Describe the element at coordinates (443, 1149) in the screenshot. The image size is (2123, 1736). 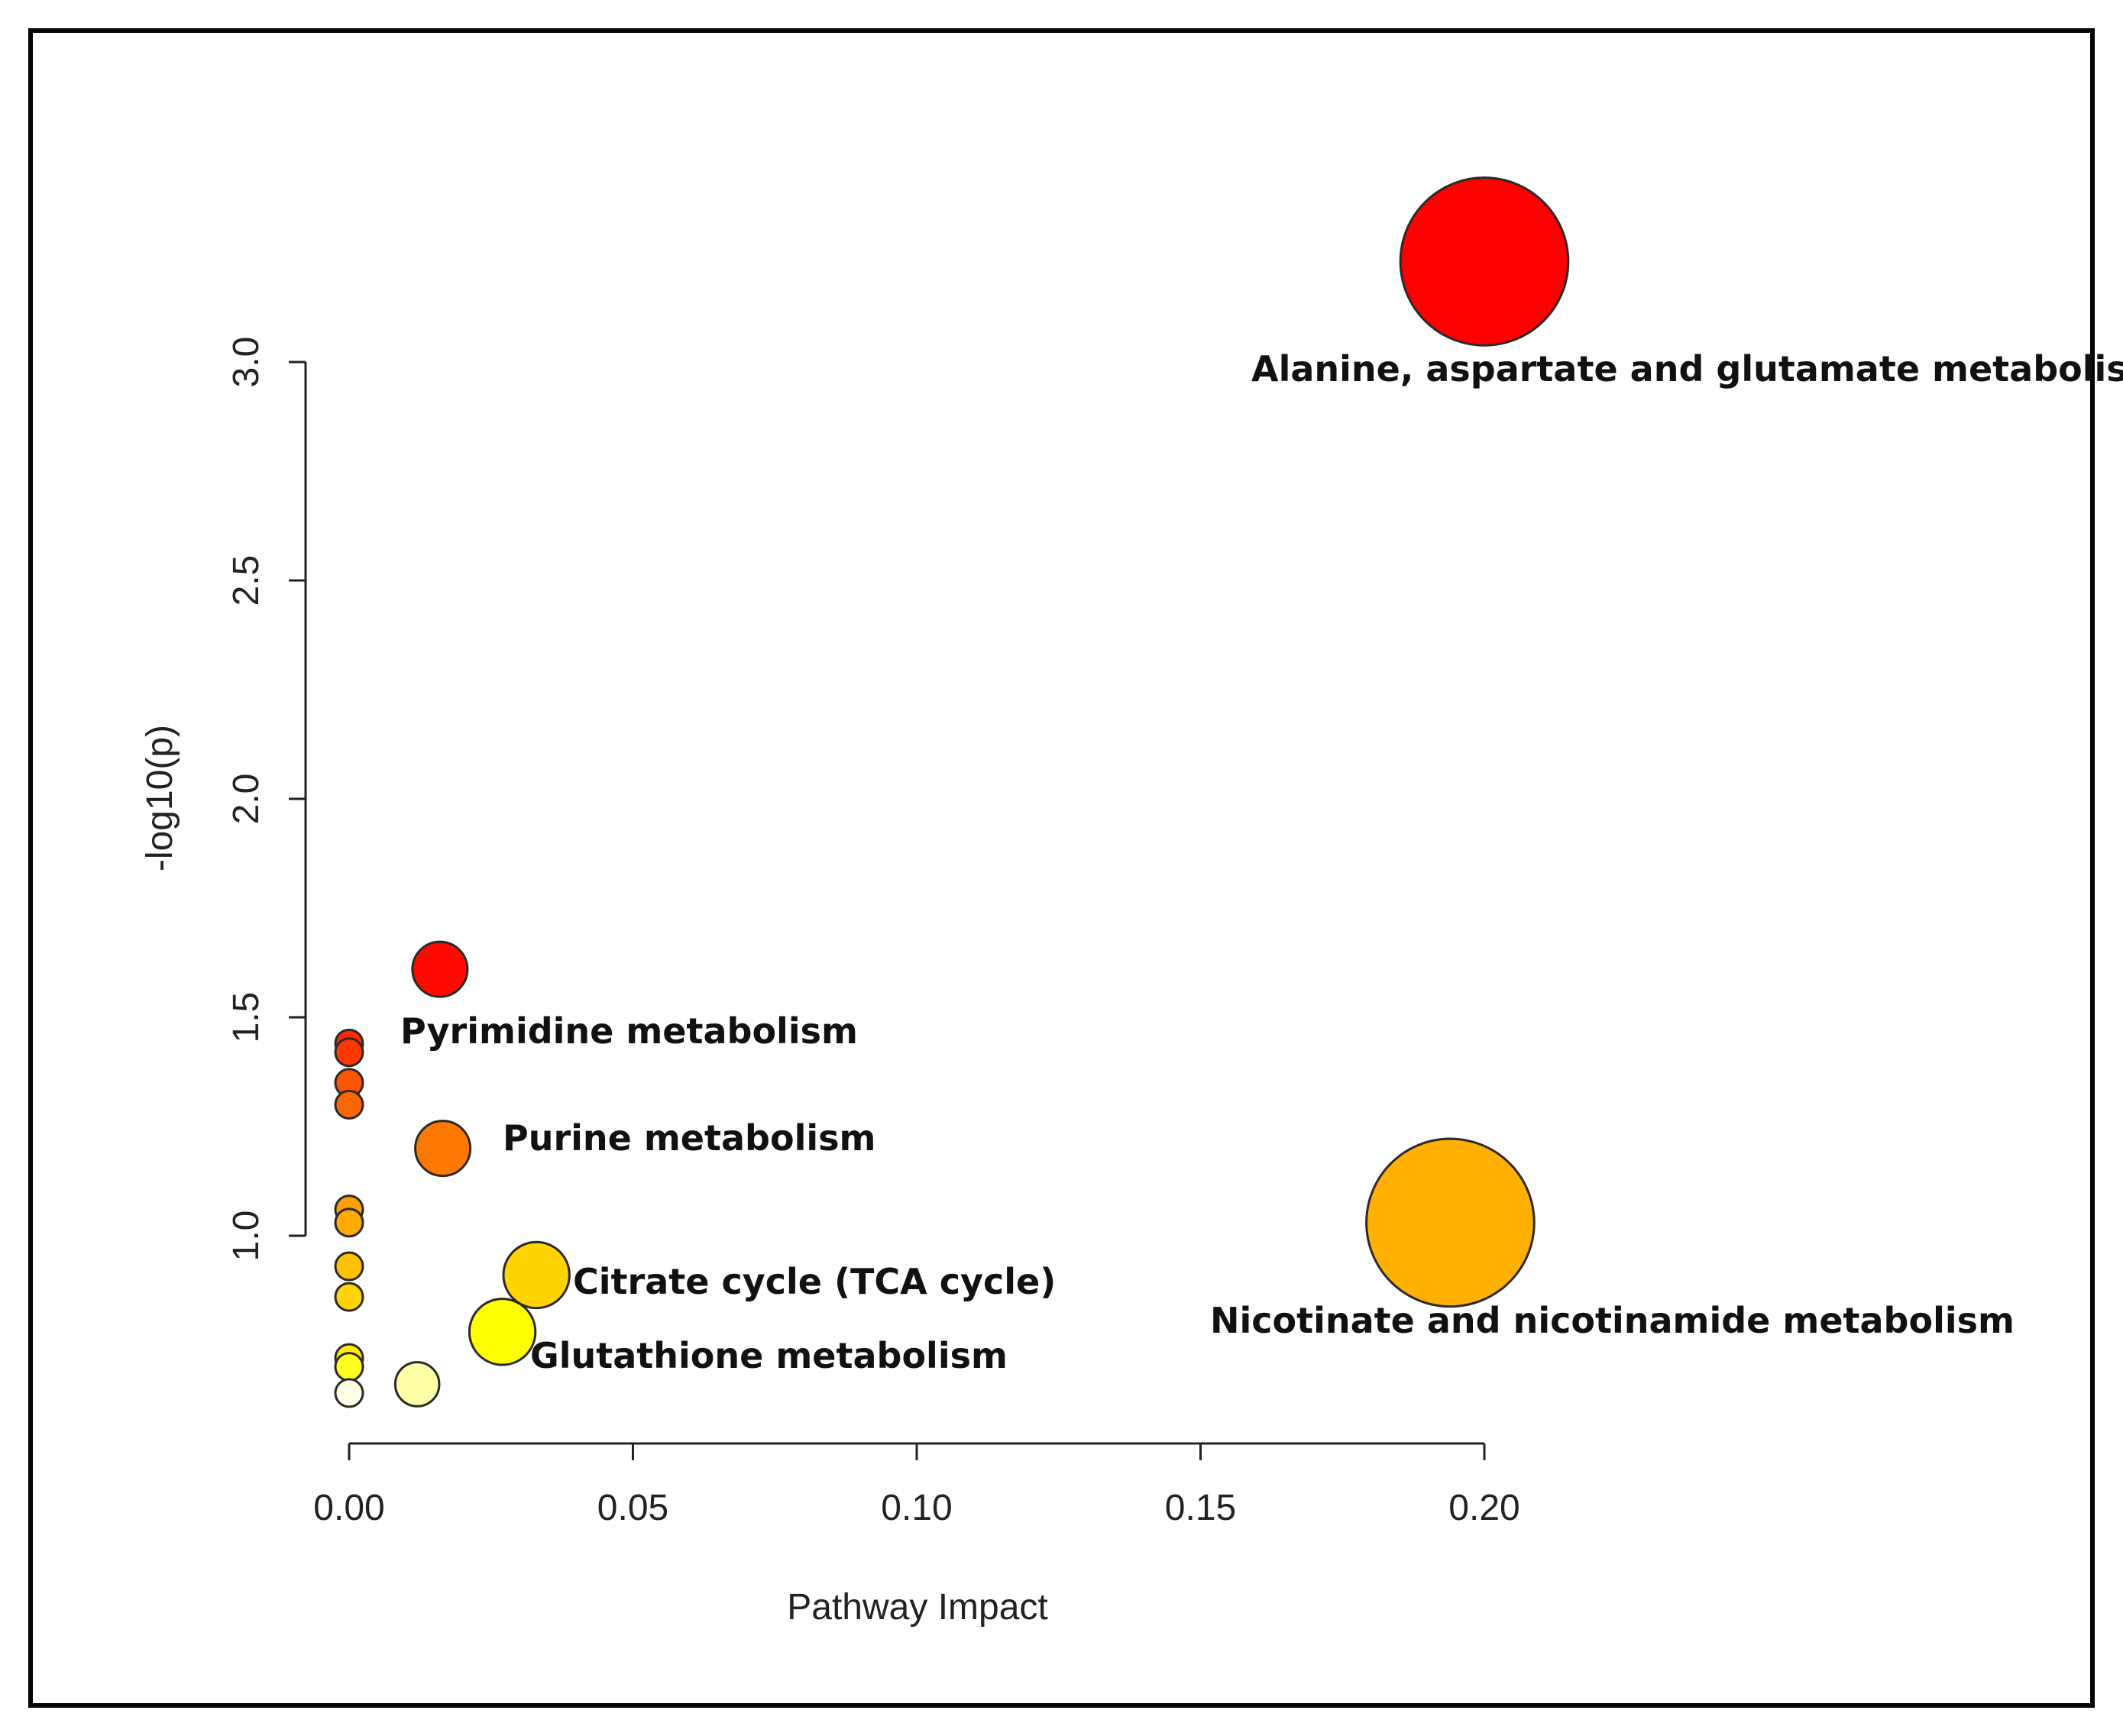
I see `bubble-purine-metabolism` at that location.